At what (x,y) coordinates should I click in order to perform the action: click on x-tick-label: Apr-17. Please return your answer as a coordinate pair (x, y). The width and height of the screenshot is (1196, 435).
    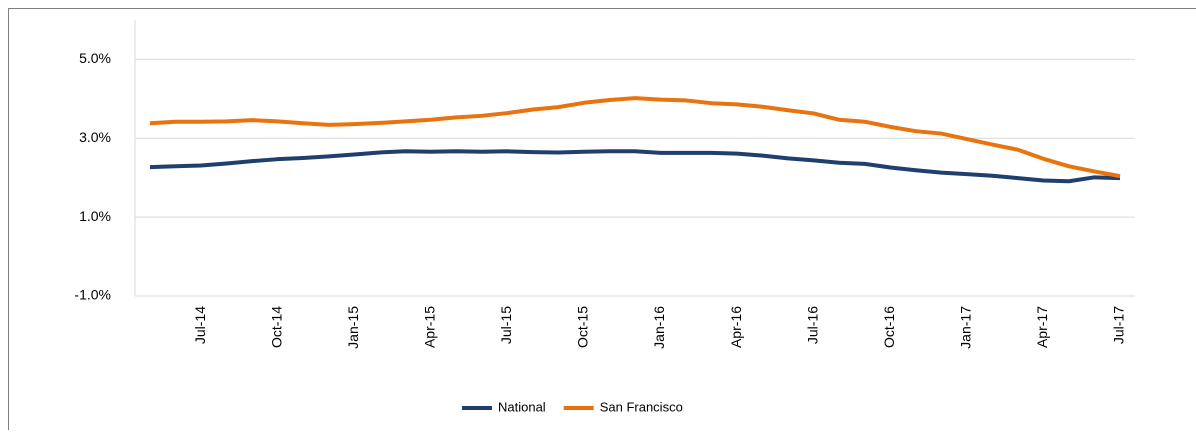
    Looking at the image, I should click on (1042, 327).